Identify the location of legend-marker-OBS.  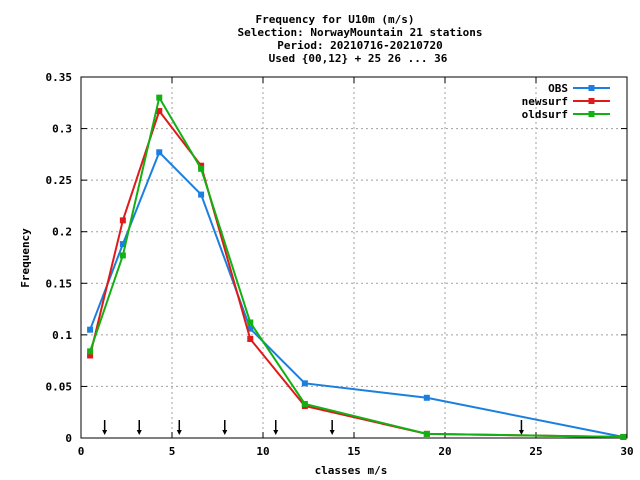
(591, 88).